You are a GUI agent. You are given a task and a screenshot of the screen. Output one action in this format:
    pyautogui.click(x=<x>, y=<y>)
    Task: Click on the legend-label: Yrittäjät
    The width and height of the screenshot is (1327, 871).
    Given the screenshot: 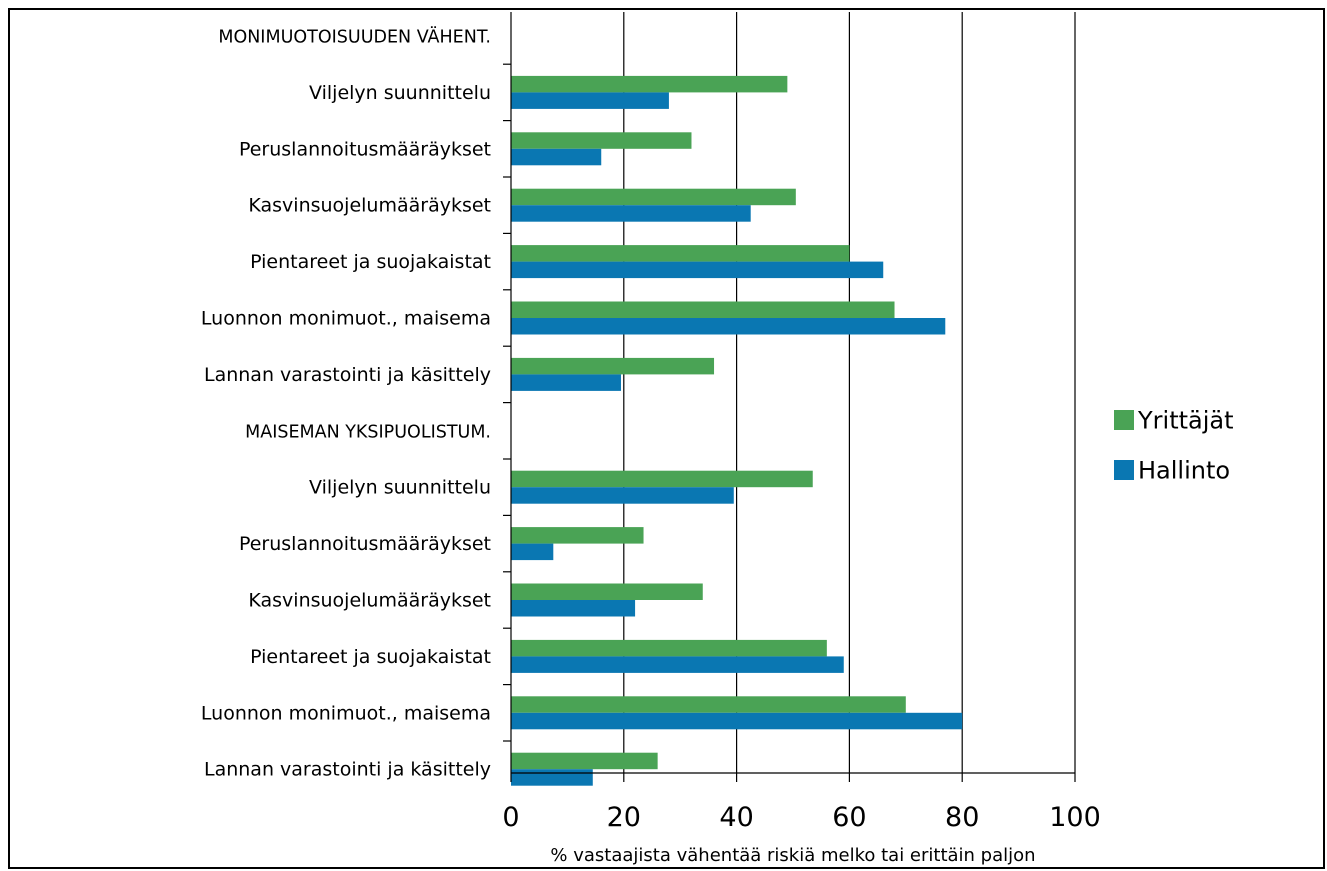 What is the action you would take?
    pyautogui.click(x=1185, y=421)
    